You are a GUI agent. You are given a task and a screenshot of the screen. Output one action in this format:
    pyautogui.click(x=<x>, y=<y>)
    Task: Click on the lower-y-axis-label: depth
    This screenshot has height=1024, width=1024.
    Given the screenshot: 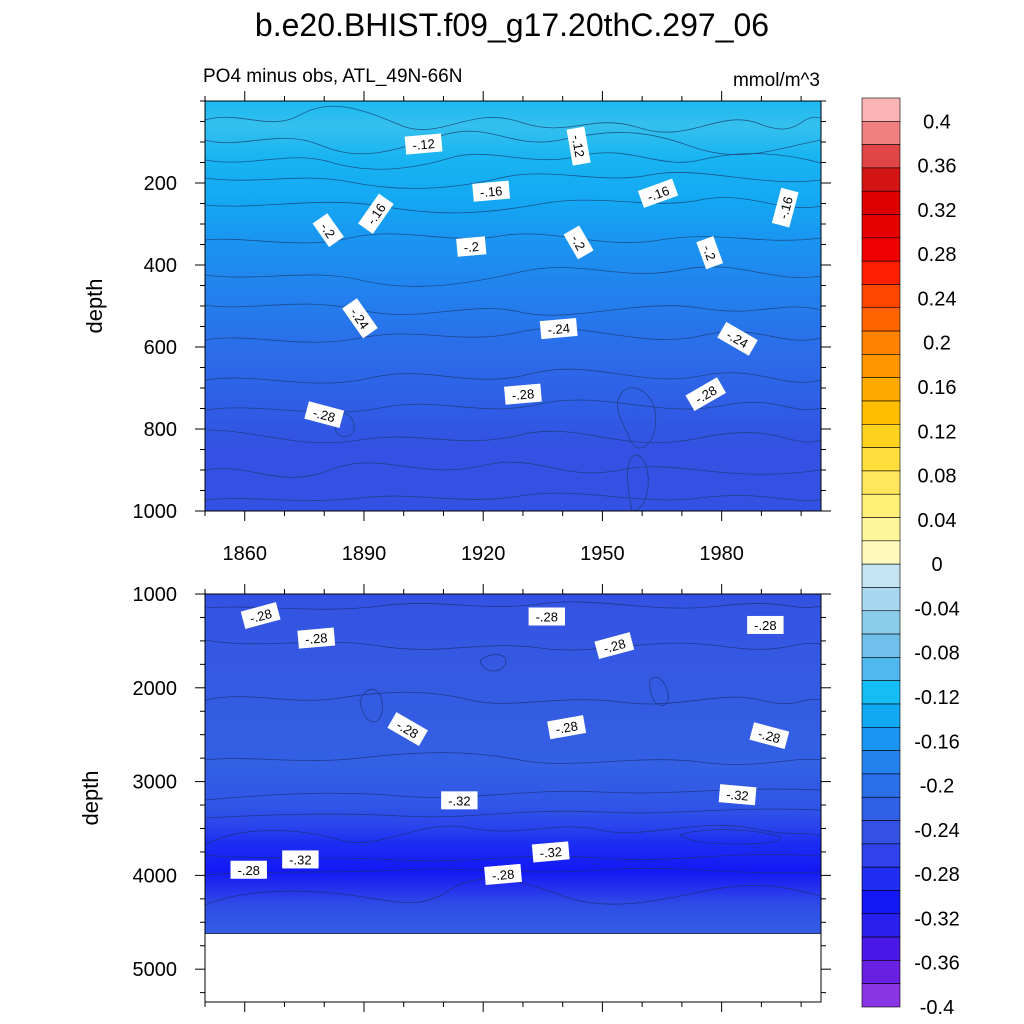 What is the action you would take?
    pyautogui.click(x=90, y=797)
    